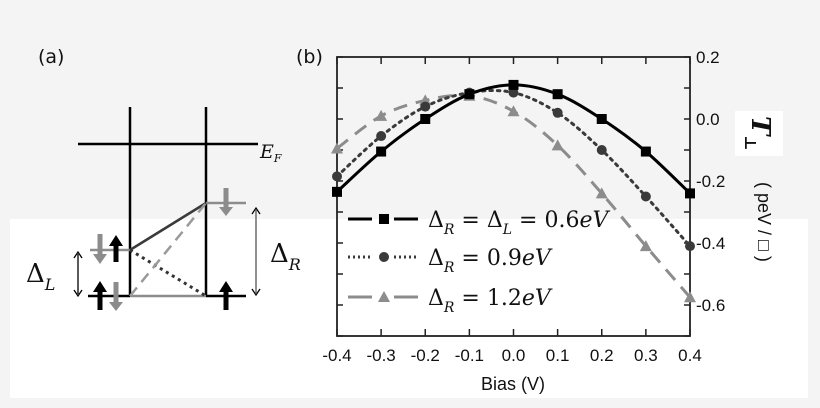 This screenshot has width=820, height=408. What do you see at coordinates (513, 384) in the screenshot?
I see `x-axis-title: Bias (V)` at bounding box center [513, 384].